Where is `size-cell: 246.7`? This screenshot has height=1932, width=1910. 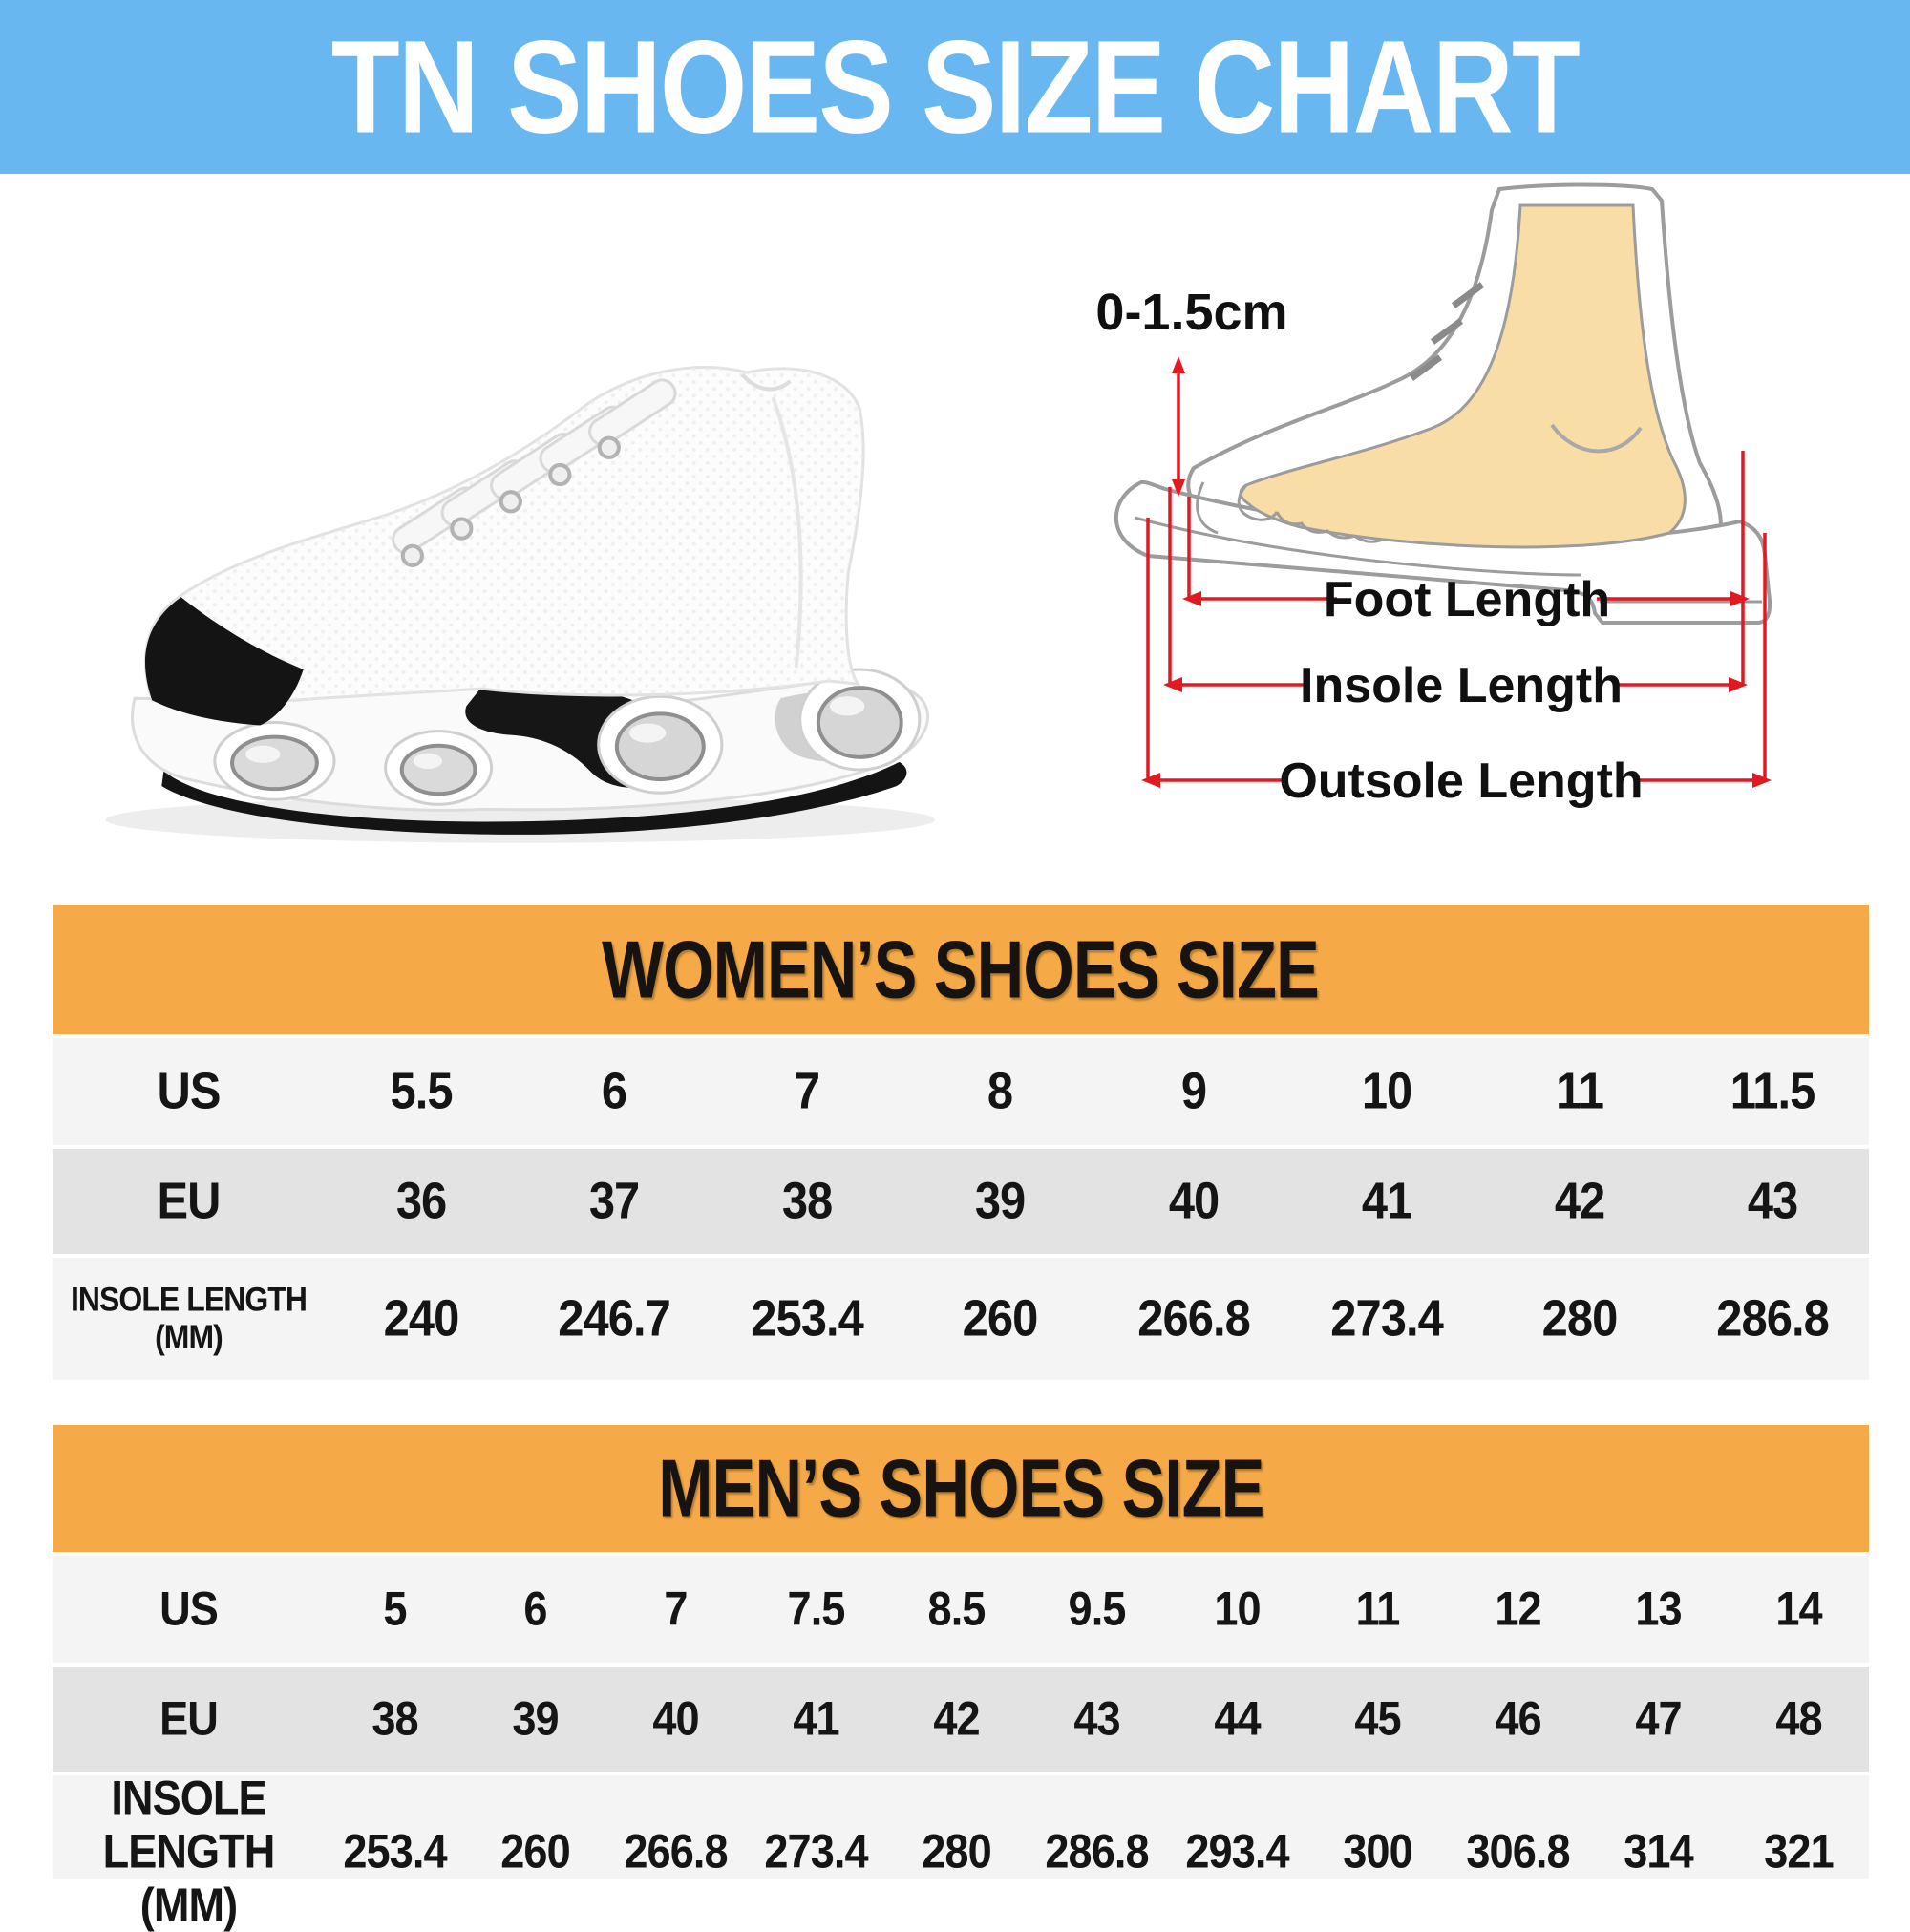 size-cell: 246.7 is located at coordinates (614, 1318).